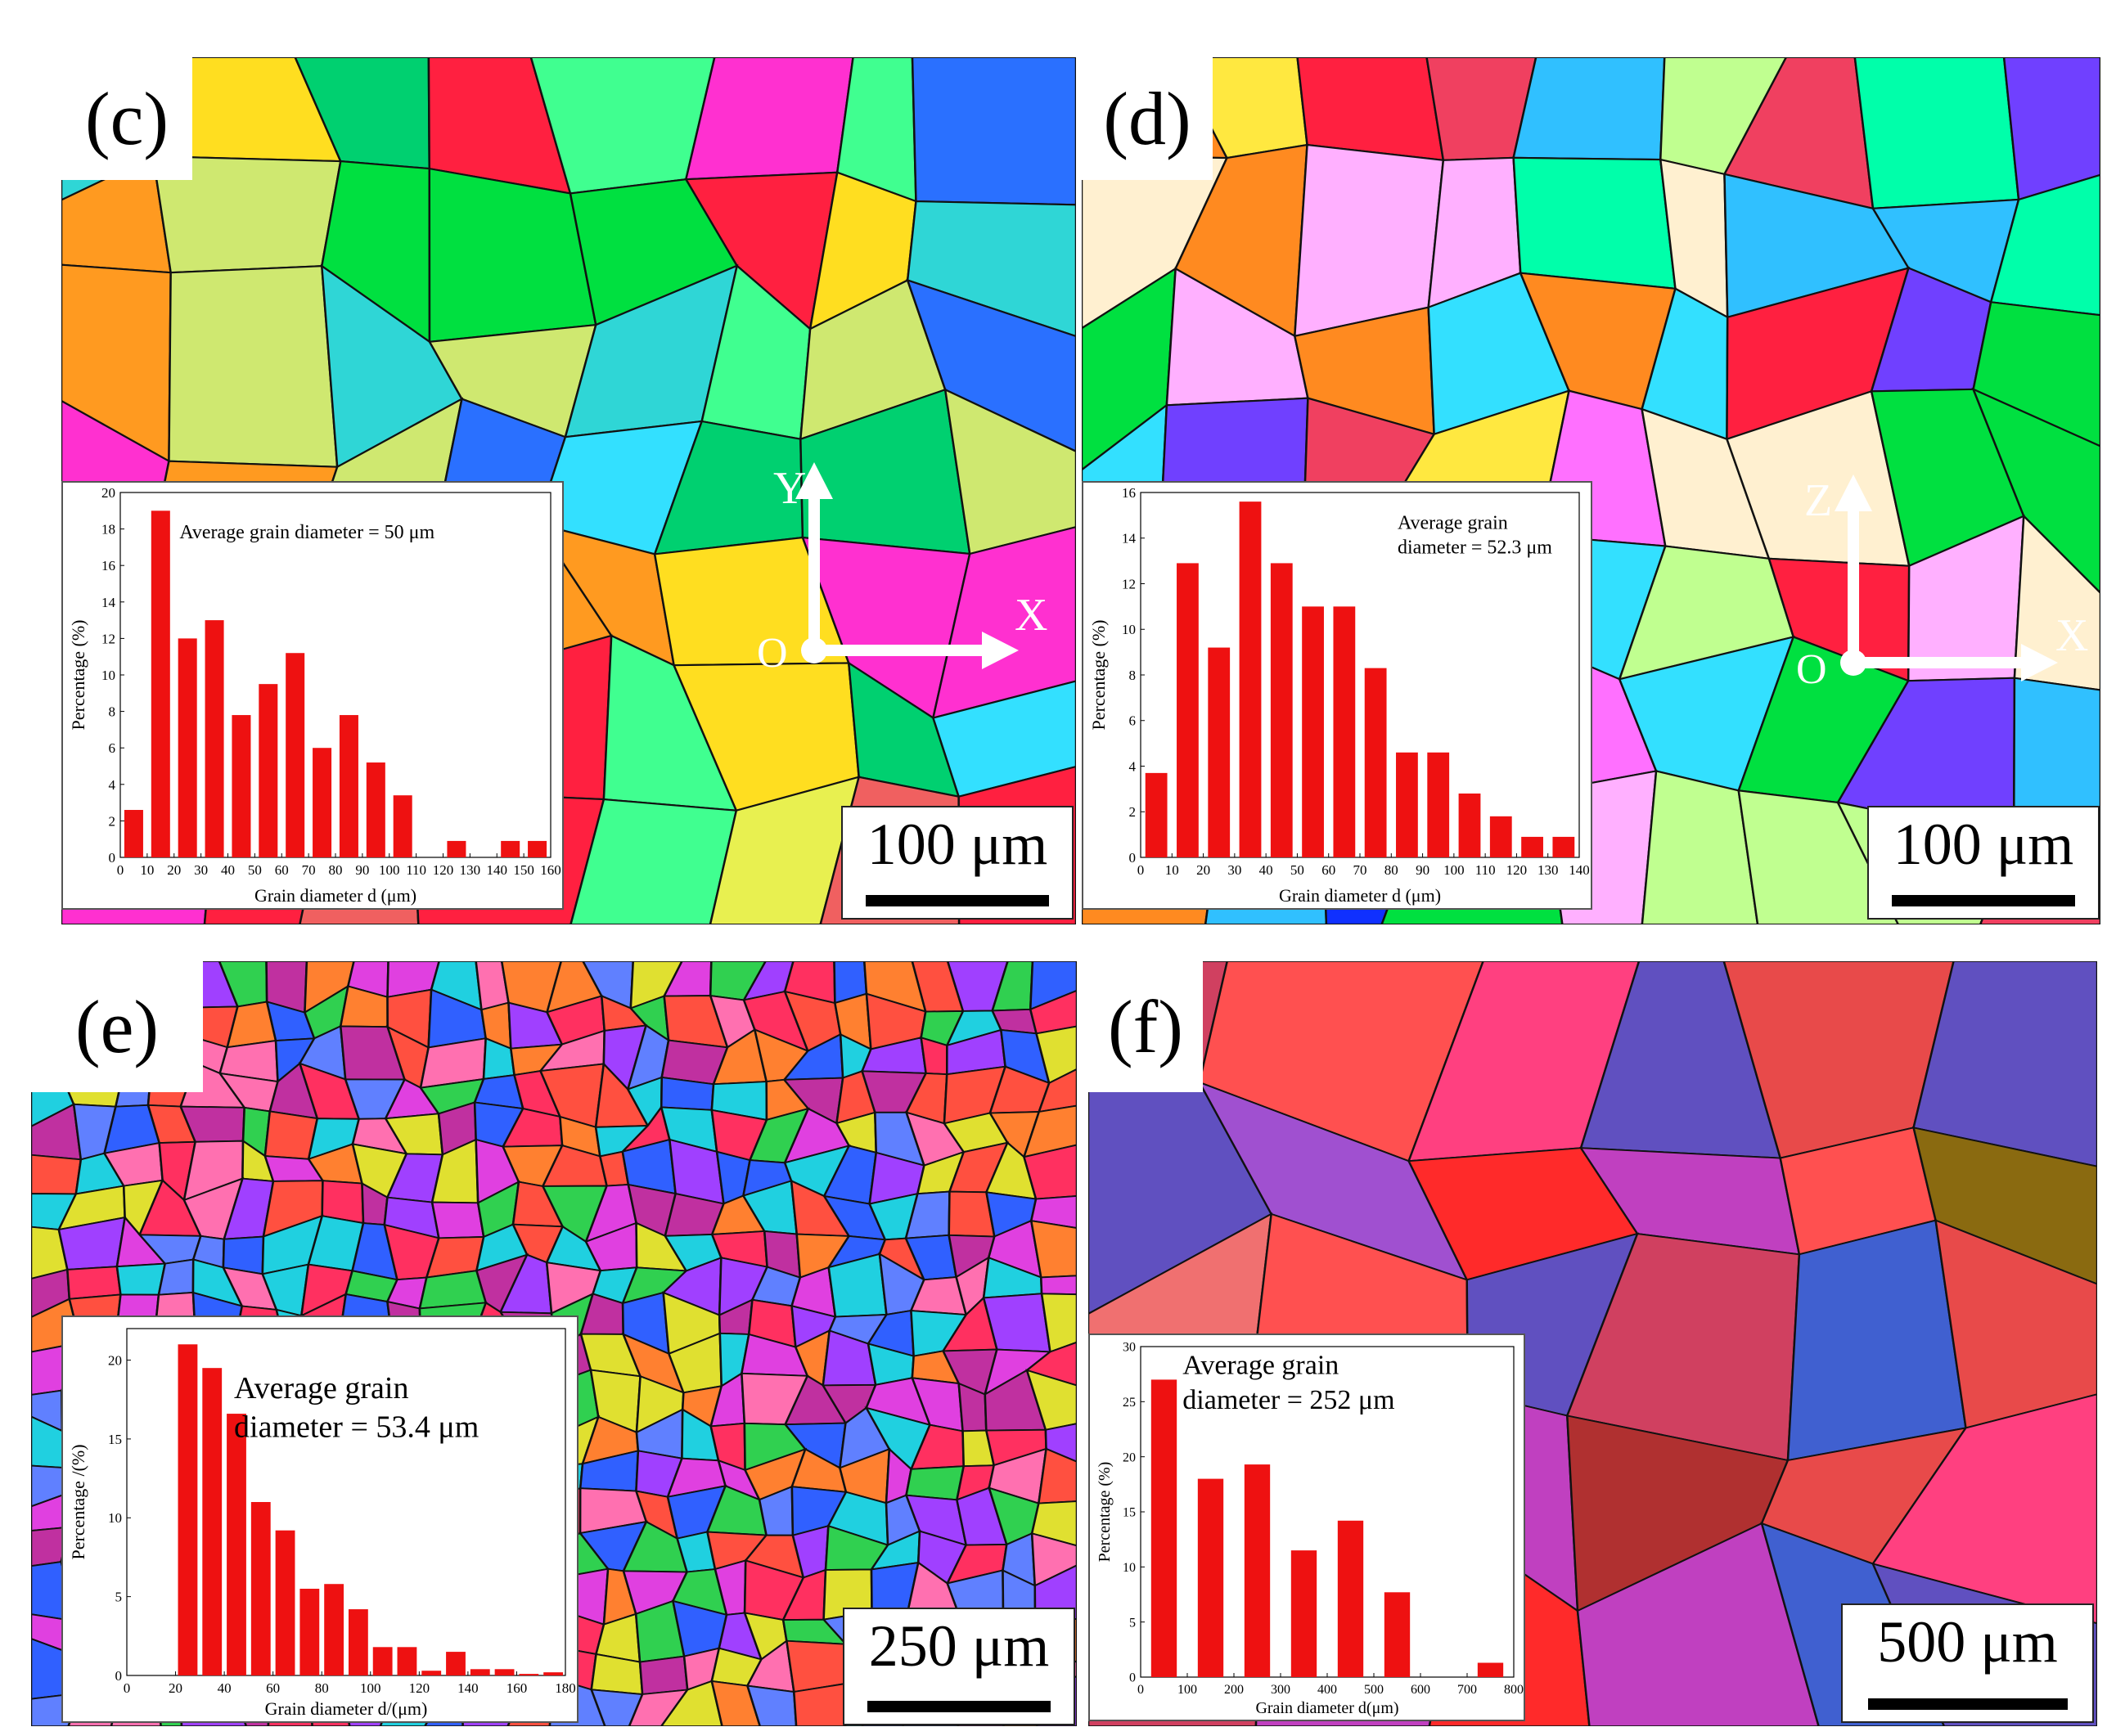 Image resolution: width=2125 pixels, height=1736 pixels. What do you see at coordinates (321, 1388) in the screenshot?
I see `average-annotation: Average grain` at bounding box center [321, 1388].